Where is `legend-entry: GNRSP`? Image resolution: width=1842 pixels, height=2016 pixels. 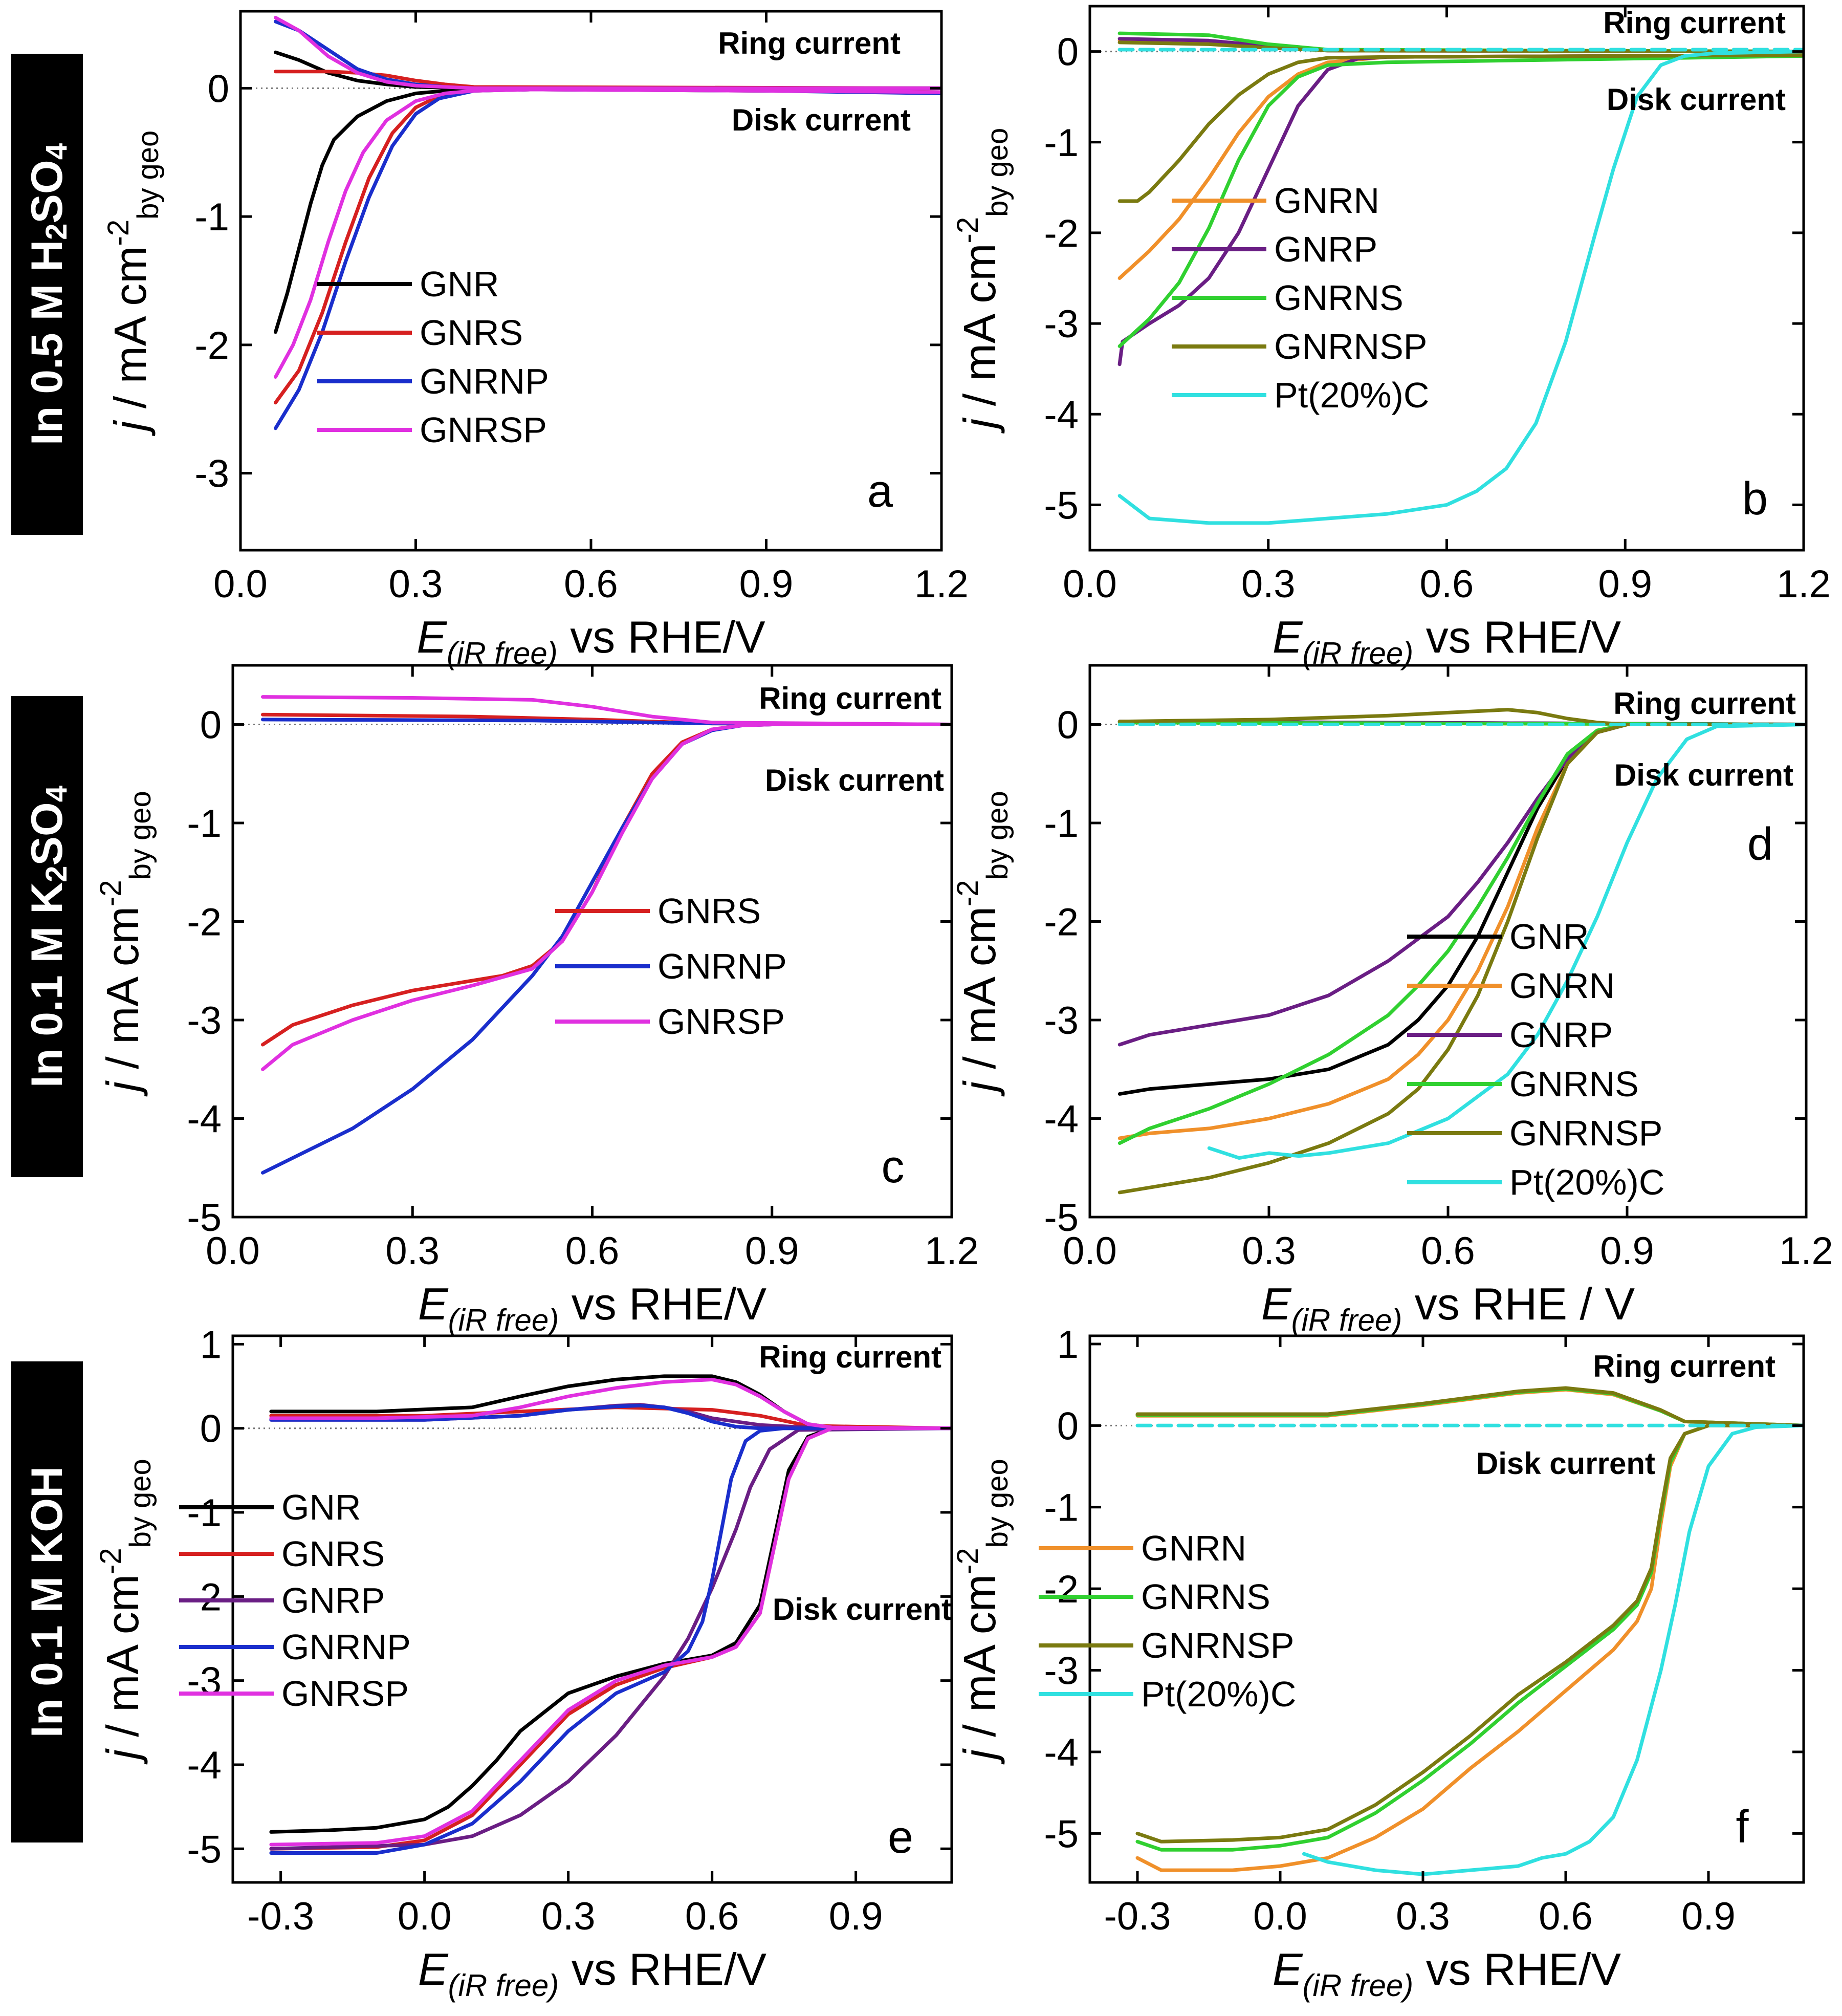 legend-entry: GNRSP is located at coordinates (483, 430).